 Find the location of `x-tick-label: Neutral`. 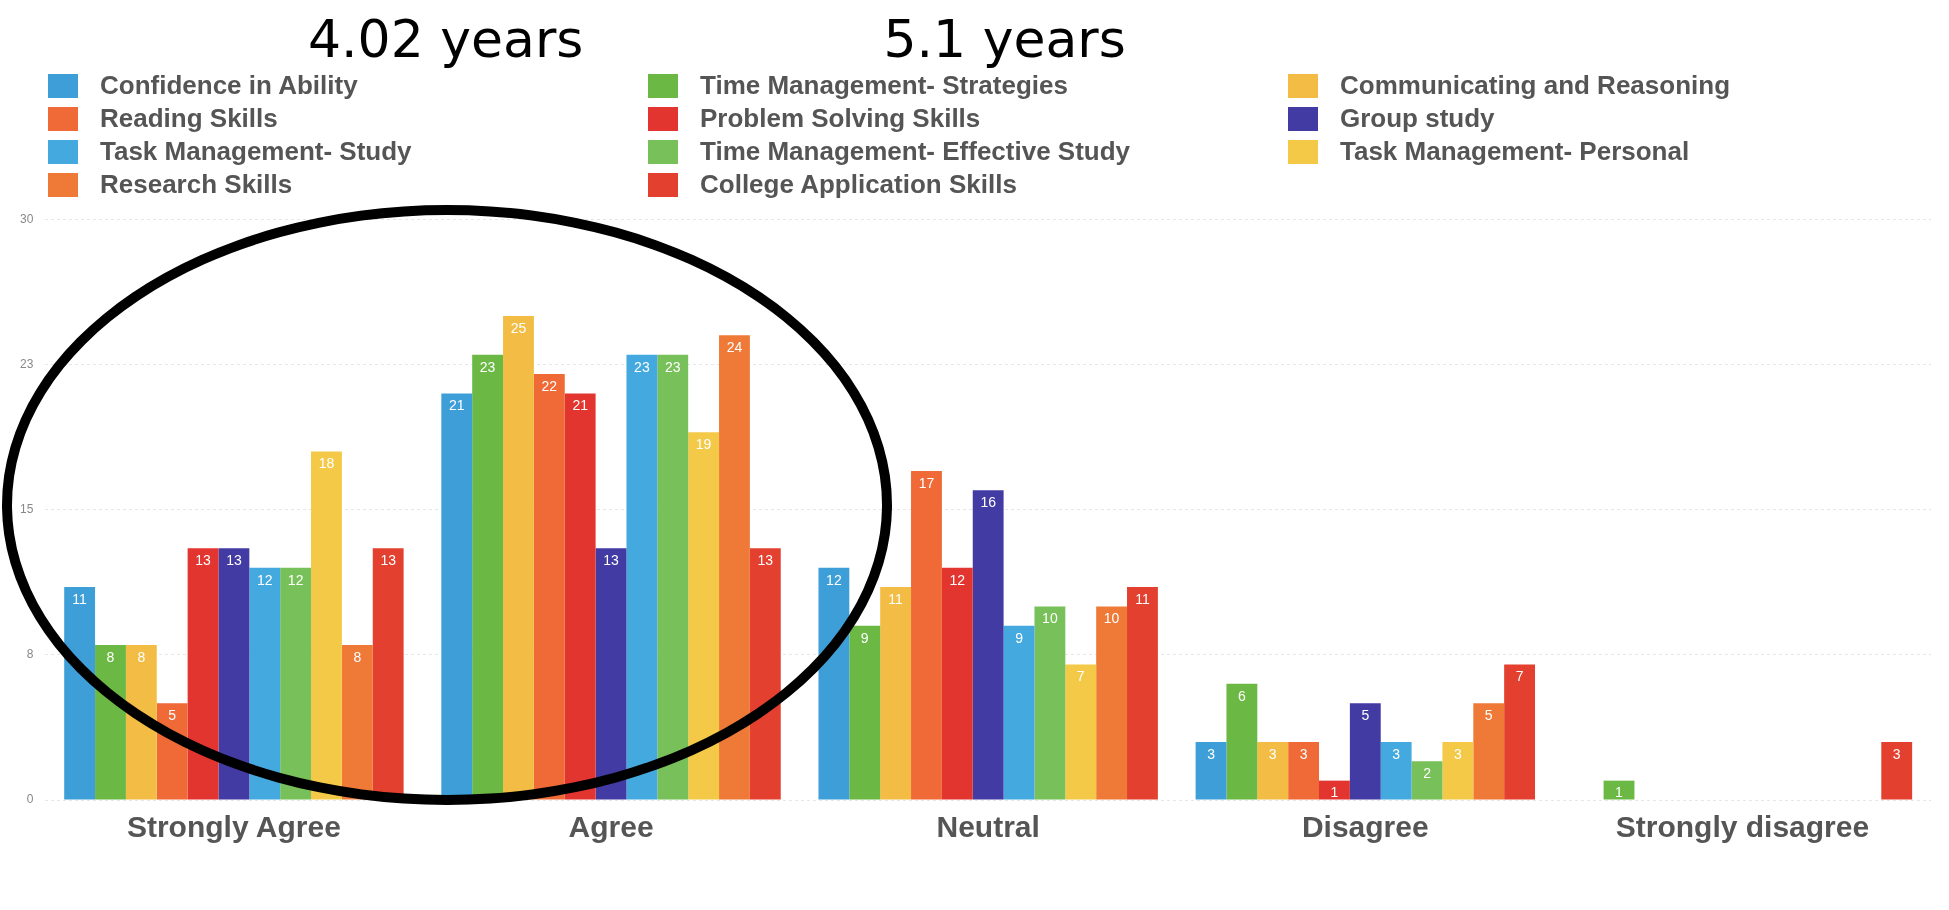

x-tick-label: Neutral is located at coordinates (988, 827).